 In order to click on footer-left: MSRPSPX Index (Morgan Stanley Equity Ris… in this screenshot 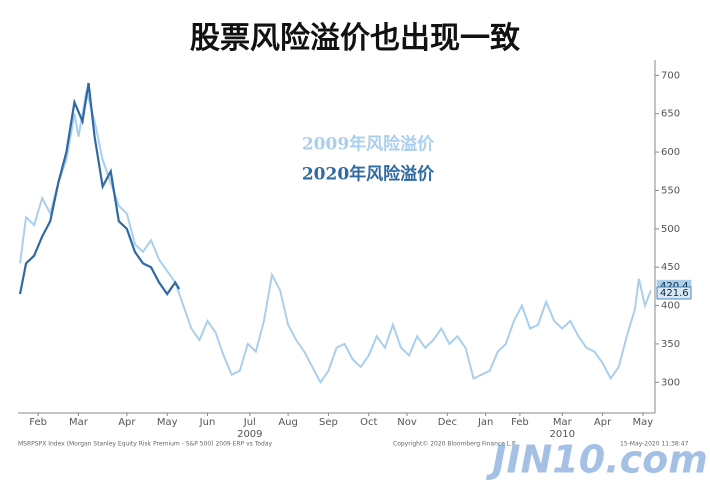, I will do `click(145, 444)`.